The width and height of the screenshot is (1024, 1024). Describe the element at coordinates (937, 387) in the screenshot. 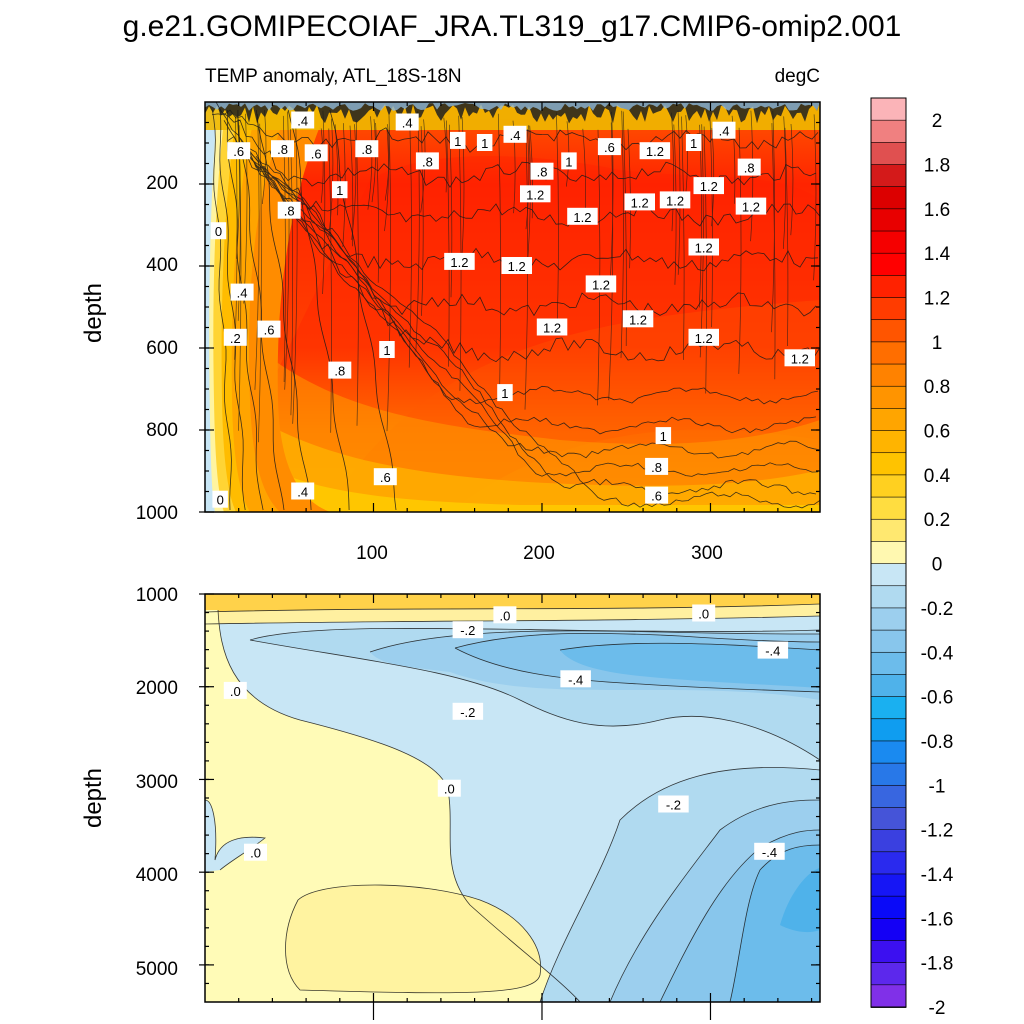

I see `colorbar-label: 0.8` at that location.